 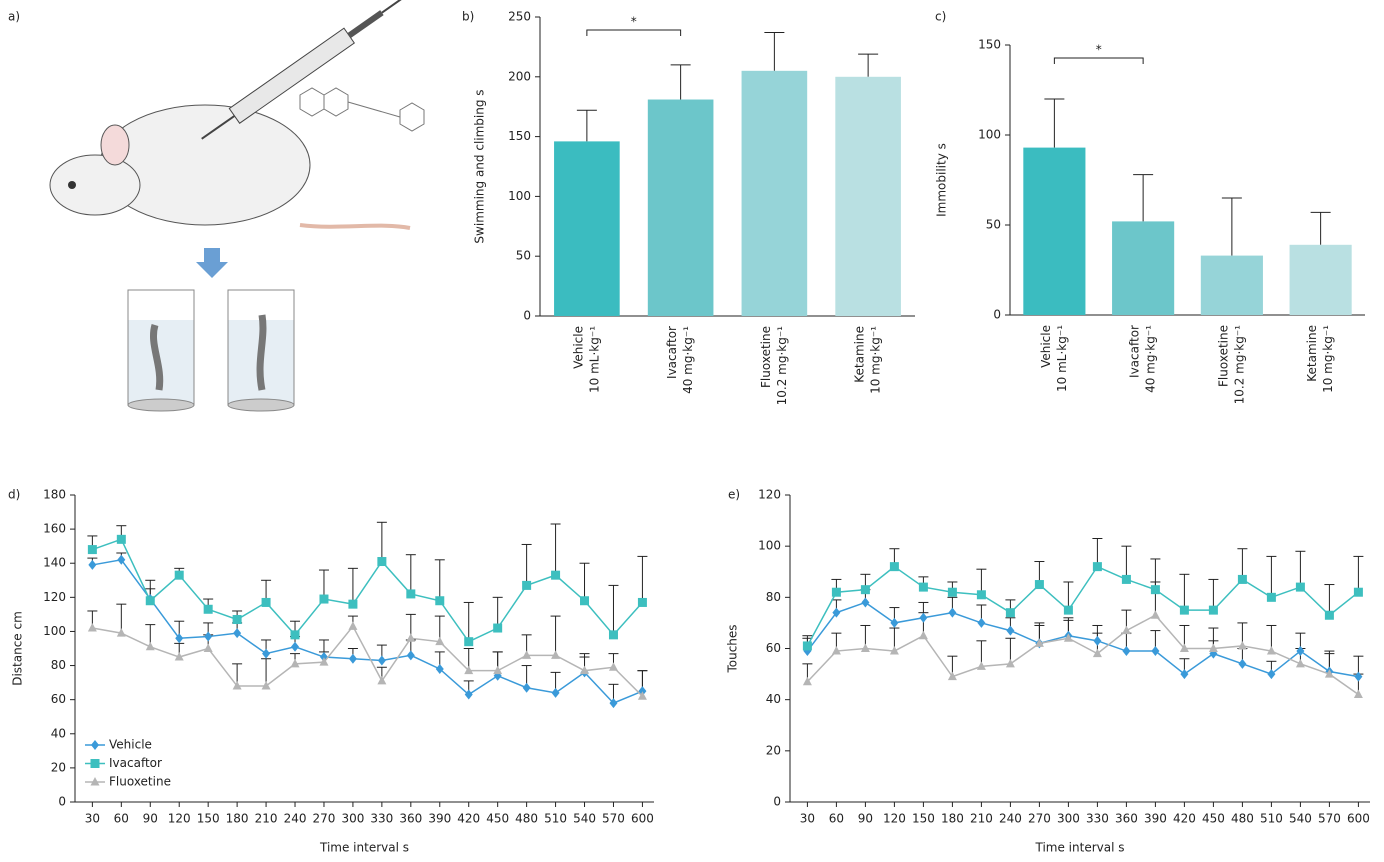 What do you see at coordinates (1329, 819) in the screenshot?
I see `x-tick-label: 570` at bounding box center [1329, 819].